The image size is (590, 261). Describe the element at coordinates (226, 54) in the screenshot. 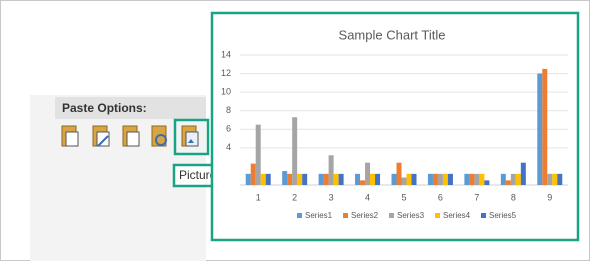

I see `y-tick-label: 14` at that location.